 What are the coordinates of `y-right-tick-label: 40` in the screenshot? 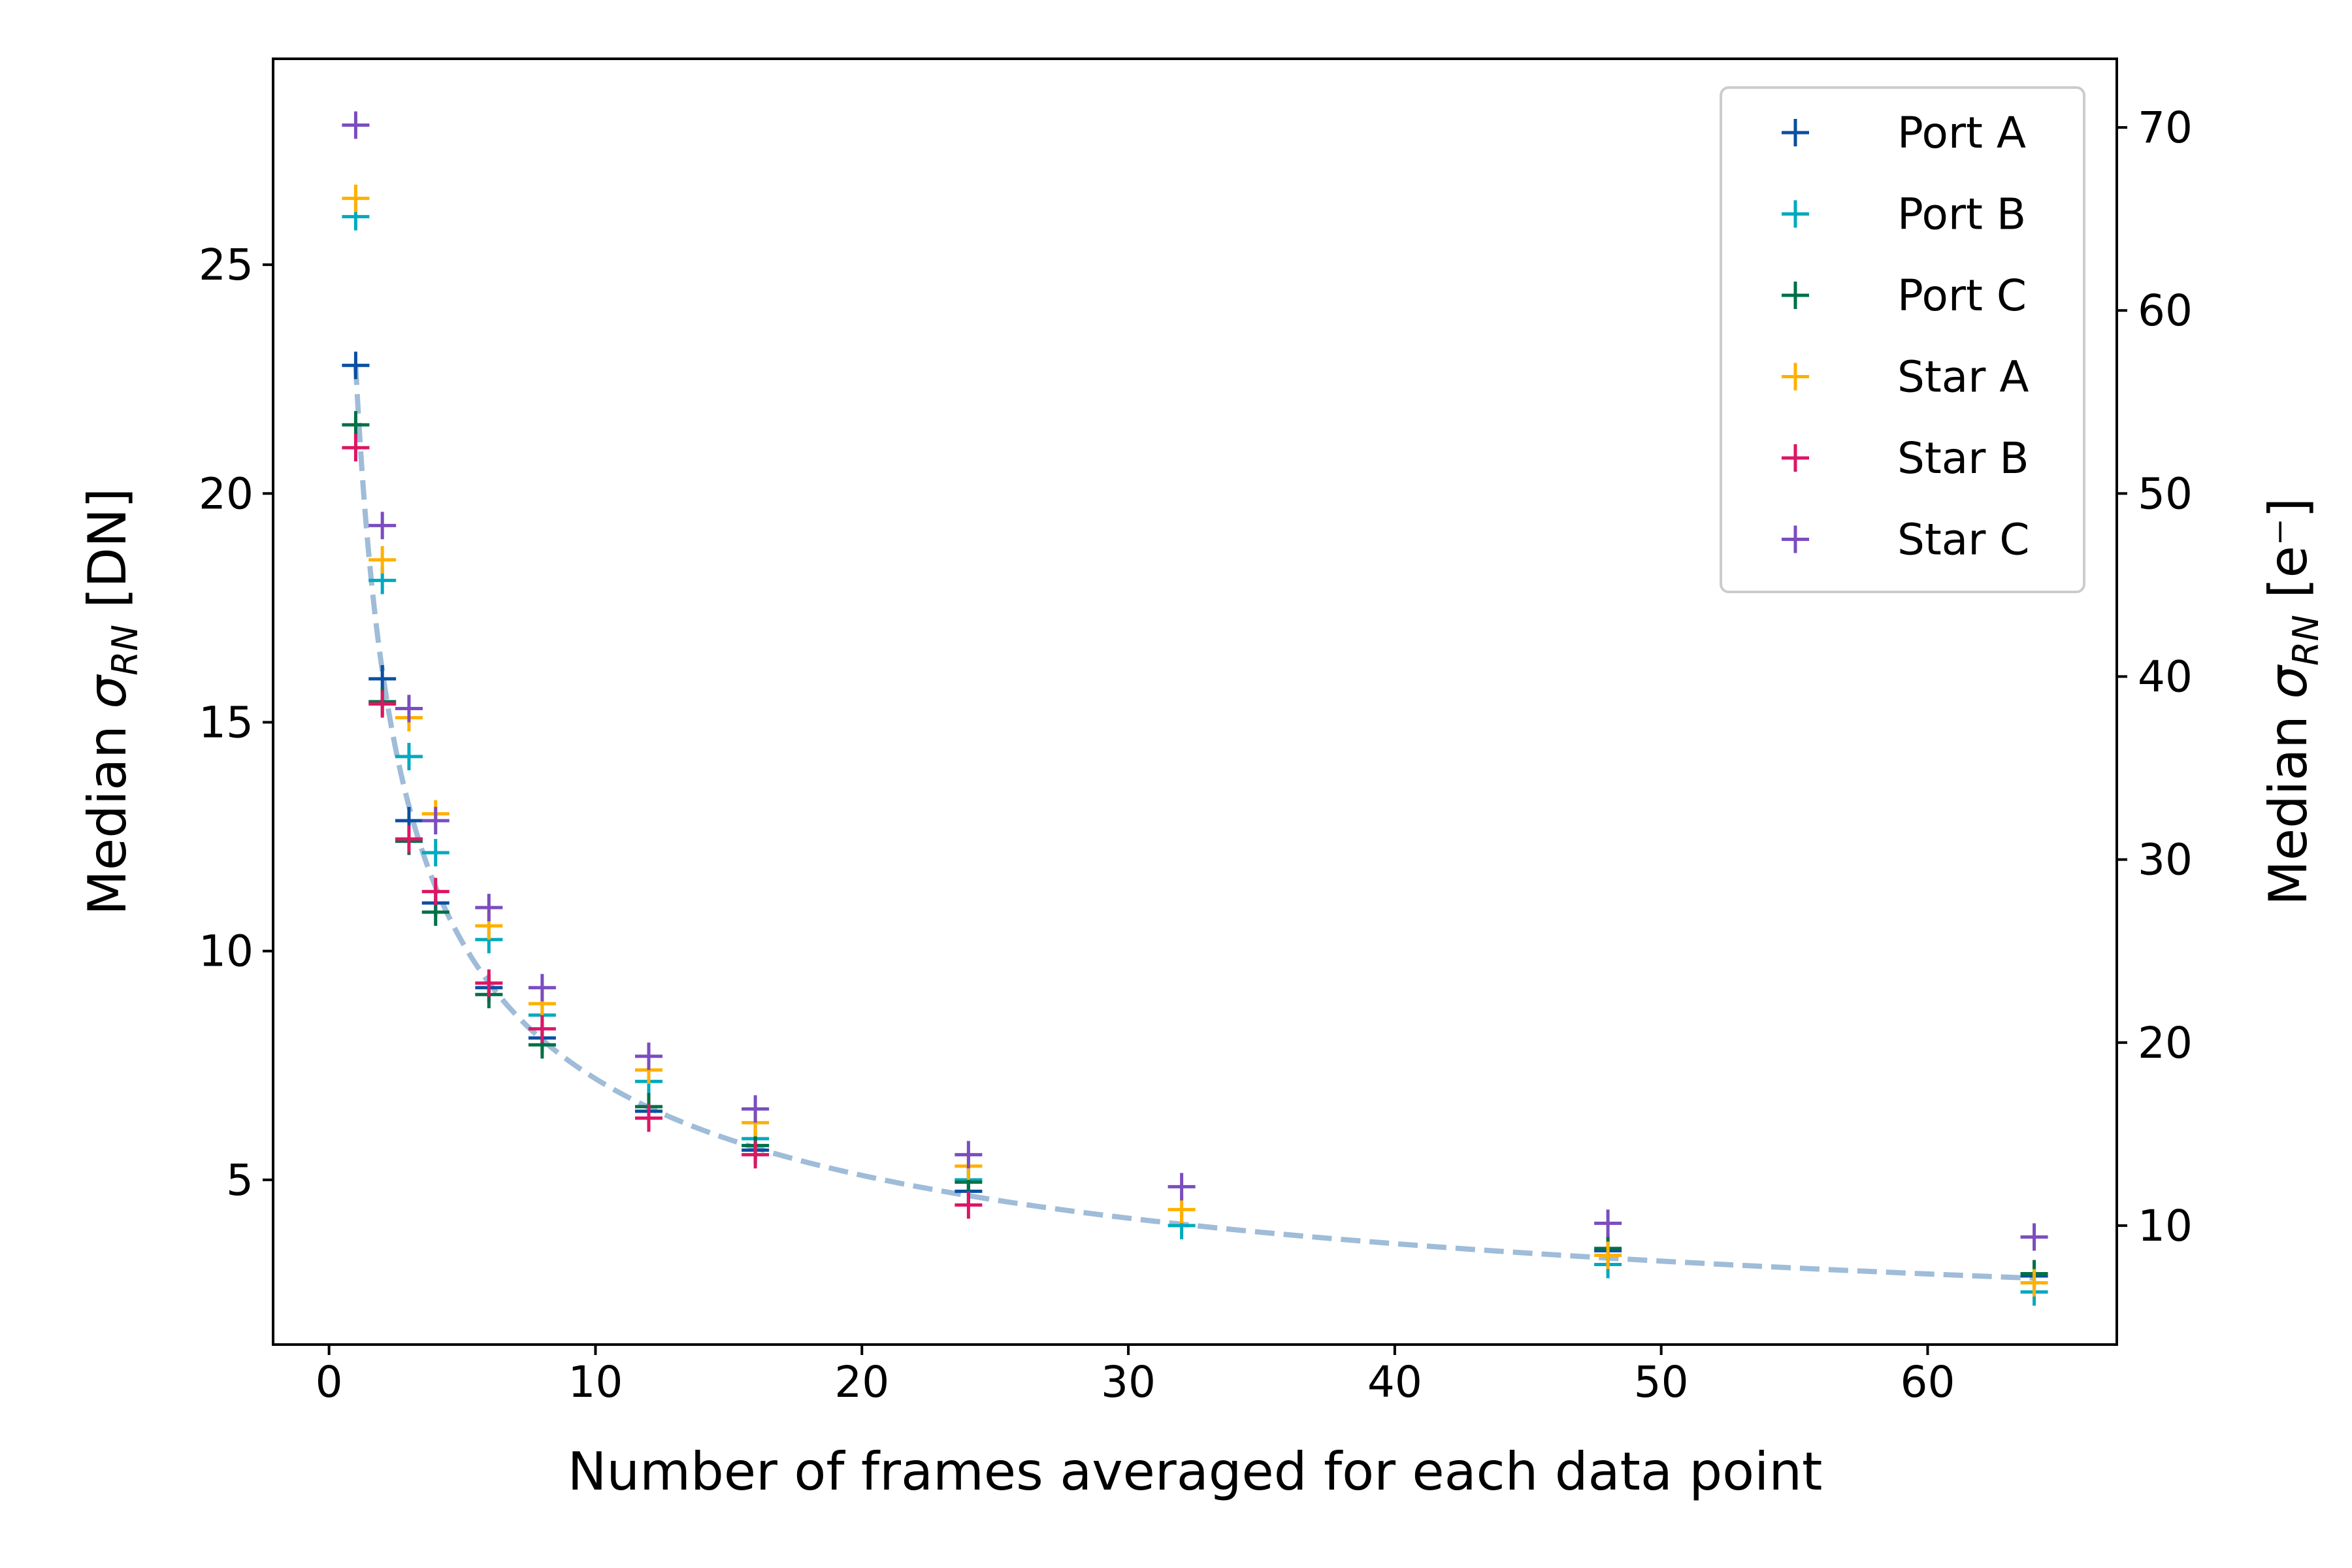 It's located at (2165, 676).